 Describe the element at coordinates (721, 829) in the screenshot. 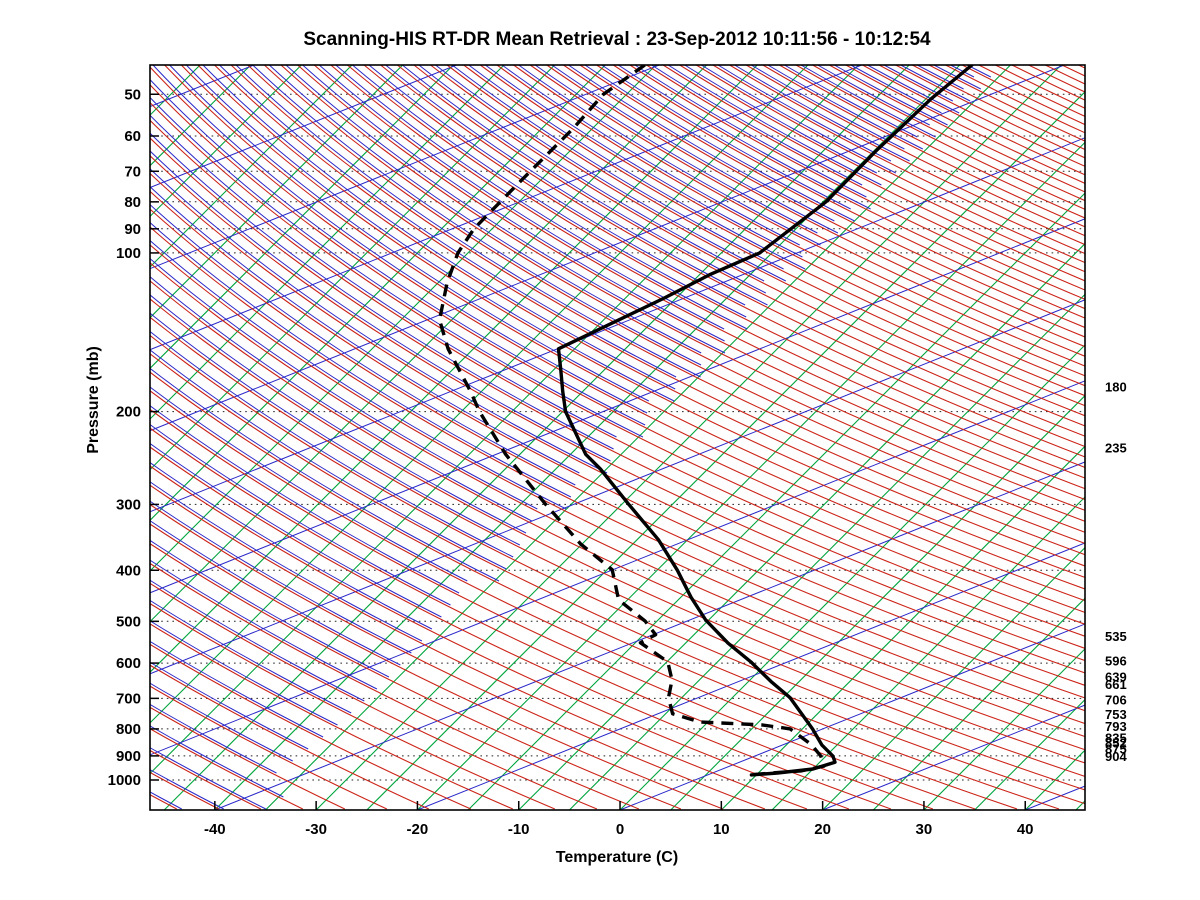

I see `svg-text: 10` at that location.